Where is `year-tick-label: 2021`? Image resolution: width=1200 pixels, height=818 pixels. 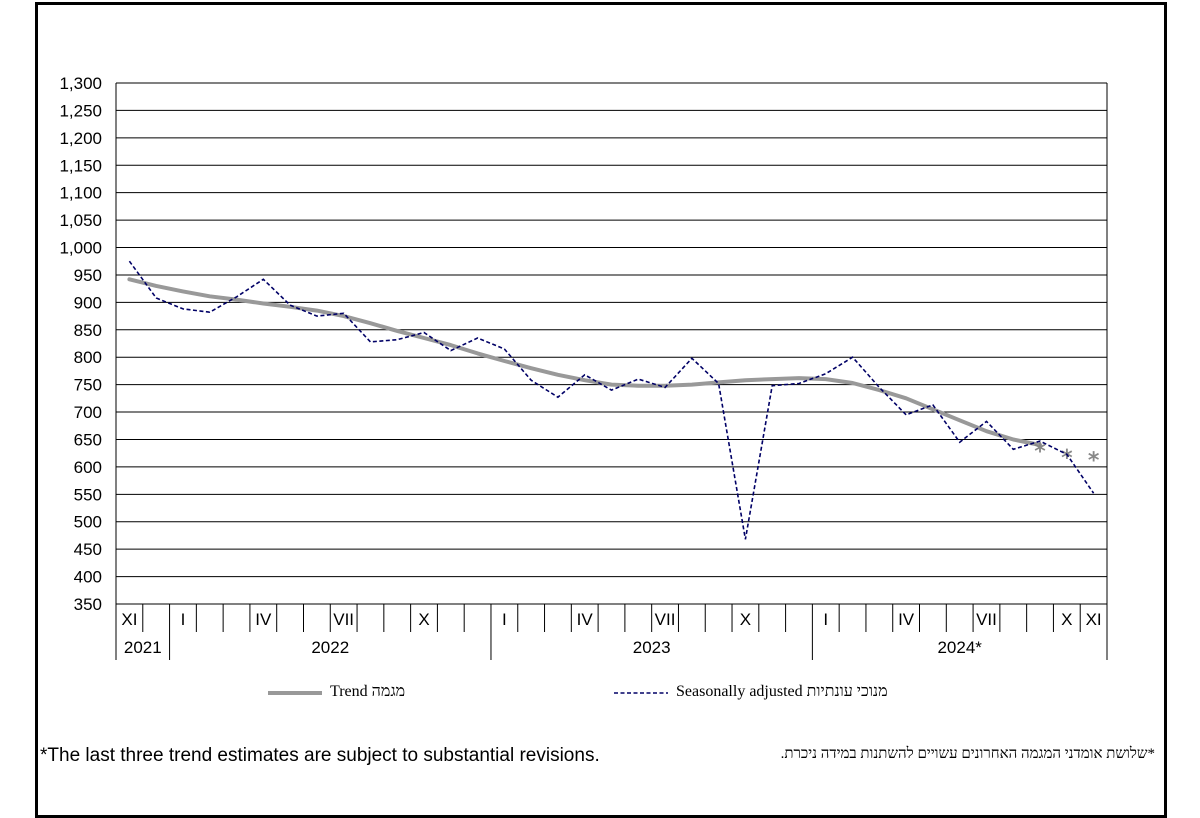 year-tick-label: 2021 is located at coordinates (143, 647).